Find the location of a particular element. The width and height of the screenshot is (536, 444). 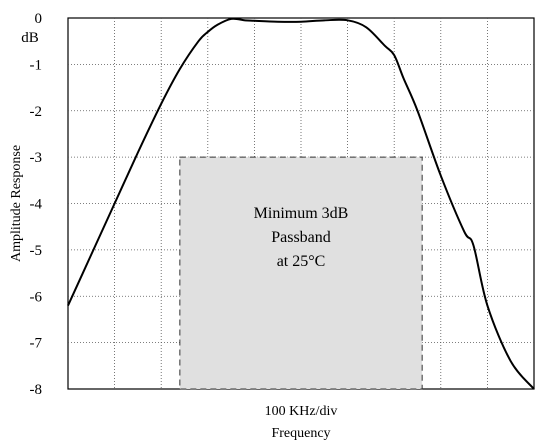

y-tick-label: -2 is located at coordinates (36, 112).